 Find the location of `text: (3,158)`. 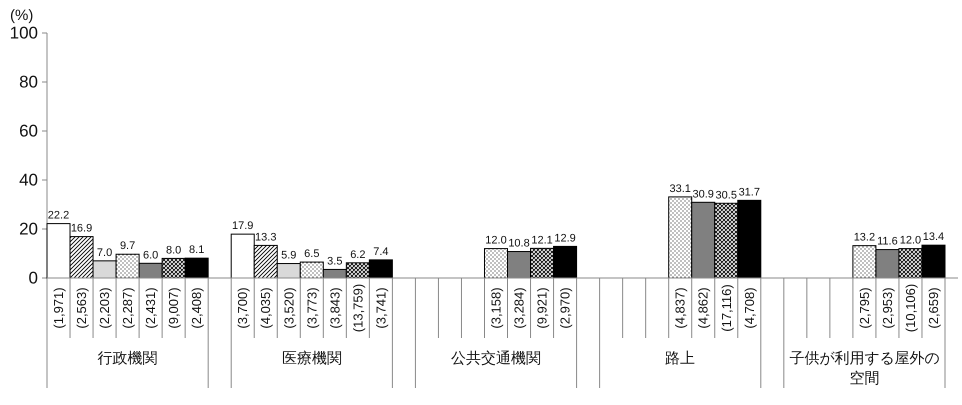

text: (3,158) is located at coordinates (496, 308).